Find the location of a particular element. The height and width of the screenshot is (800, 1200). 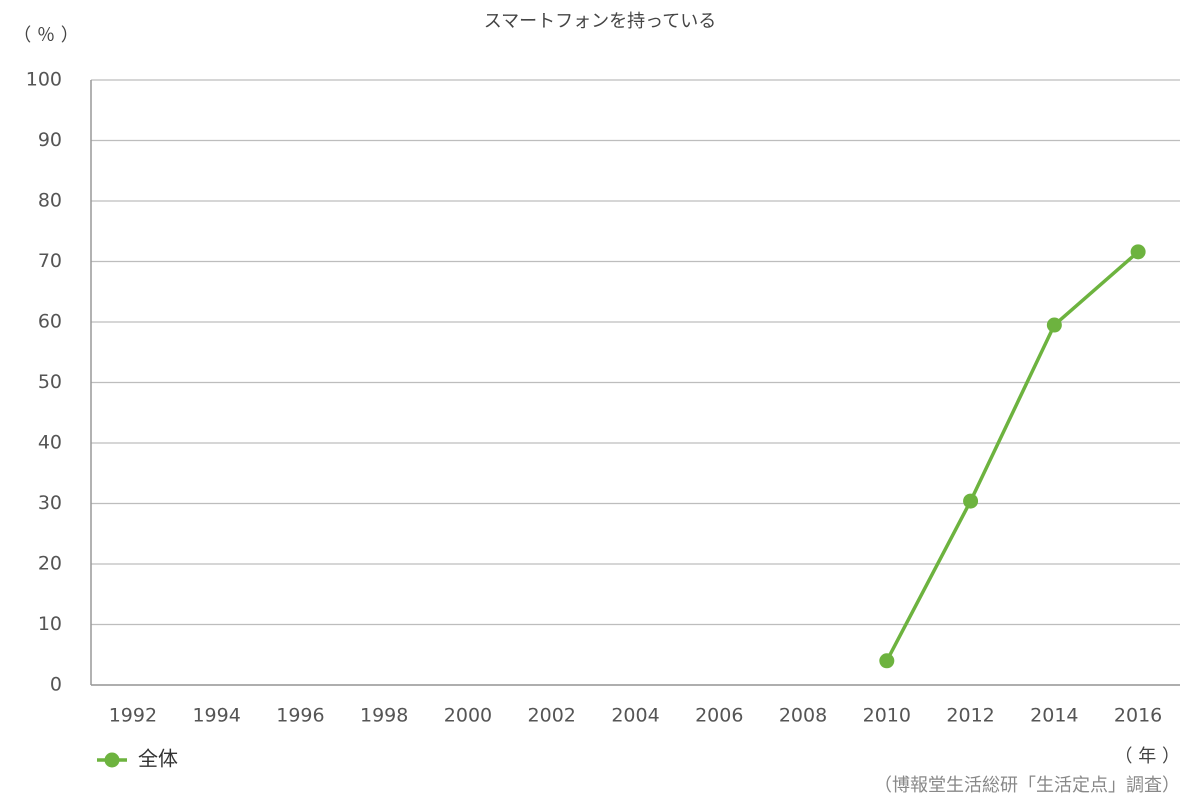

x-tick-label: 2012 is located at coordinates (970, 716).